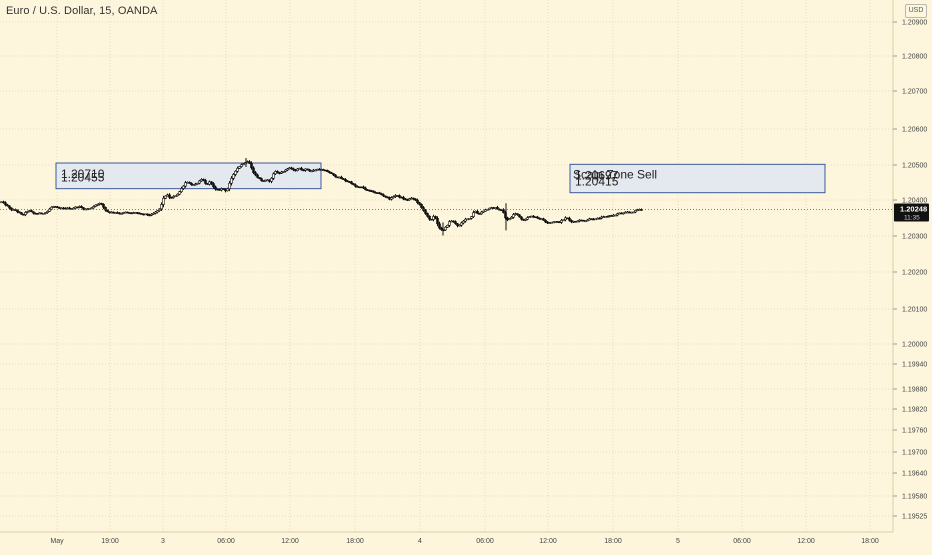 The width and height of the screenshot is (932, 555). What do you see at coordinates (83, 178) in the screenshot?
I see `zone-left-bottom-label: 1.20455` at bounding box center [83, 178].